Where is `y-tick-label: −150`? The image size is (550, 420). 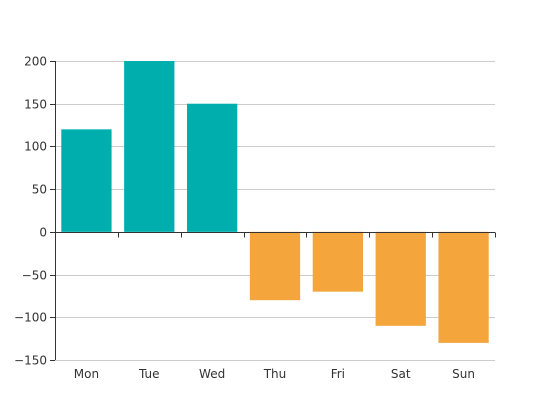
y-tick-label: −150 is located at coordinates (30, 361).